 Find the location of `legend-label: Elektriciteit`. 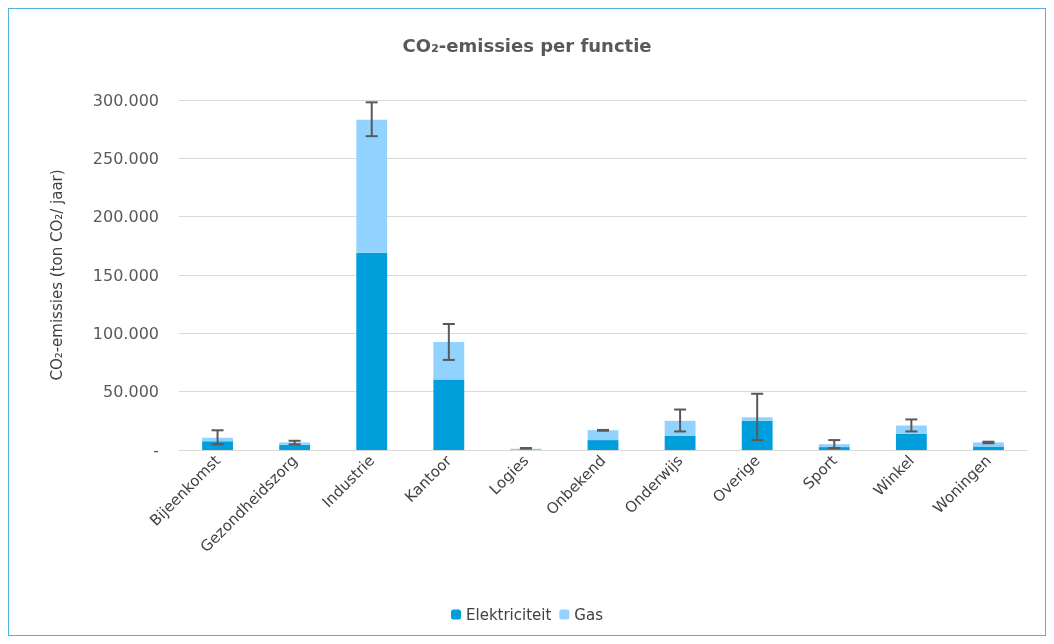

legend-label: Elektriciteit is located at coordinates (509, 614).